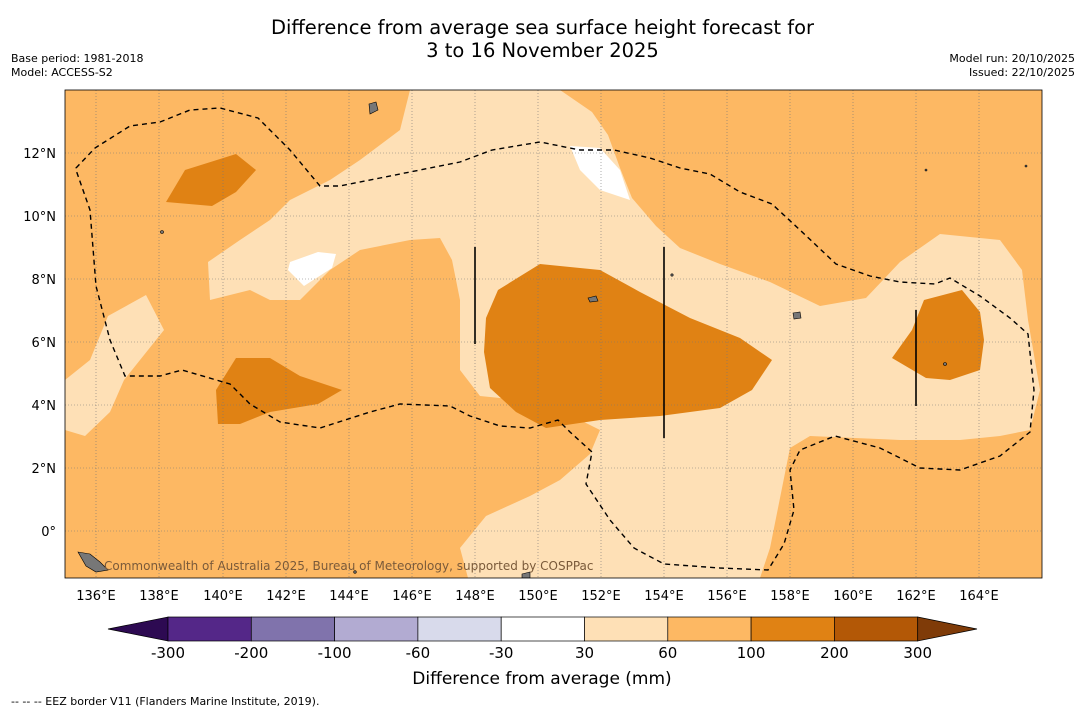  I want to click on lon-label: 146°E, so click(412, 596).